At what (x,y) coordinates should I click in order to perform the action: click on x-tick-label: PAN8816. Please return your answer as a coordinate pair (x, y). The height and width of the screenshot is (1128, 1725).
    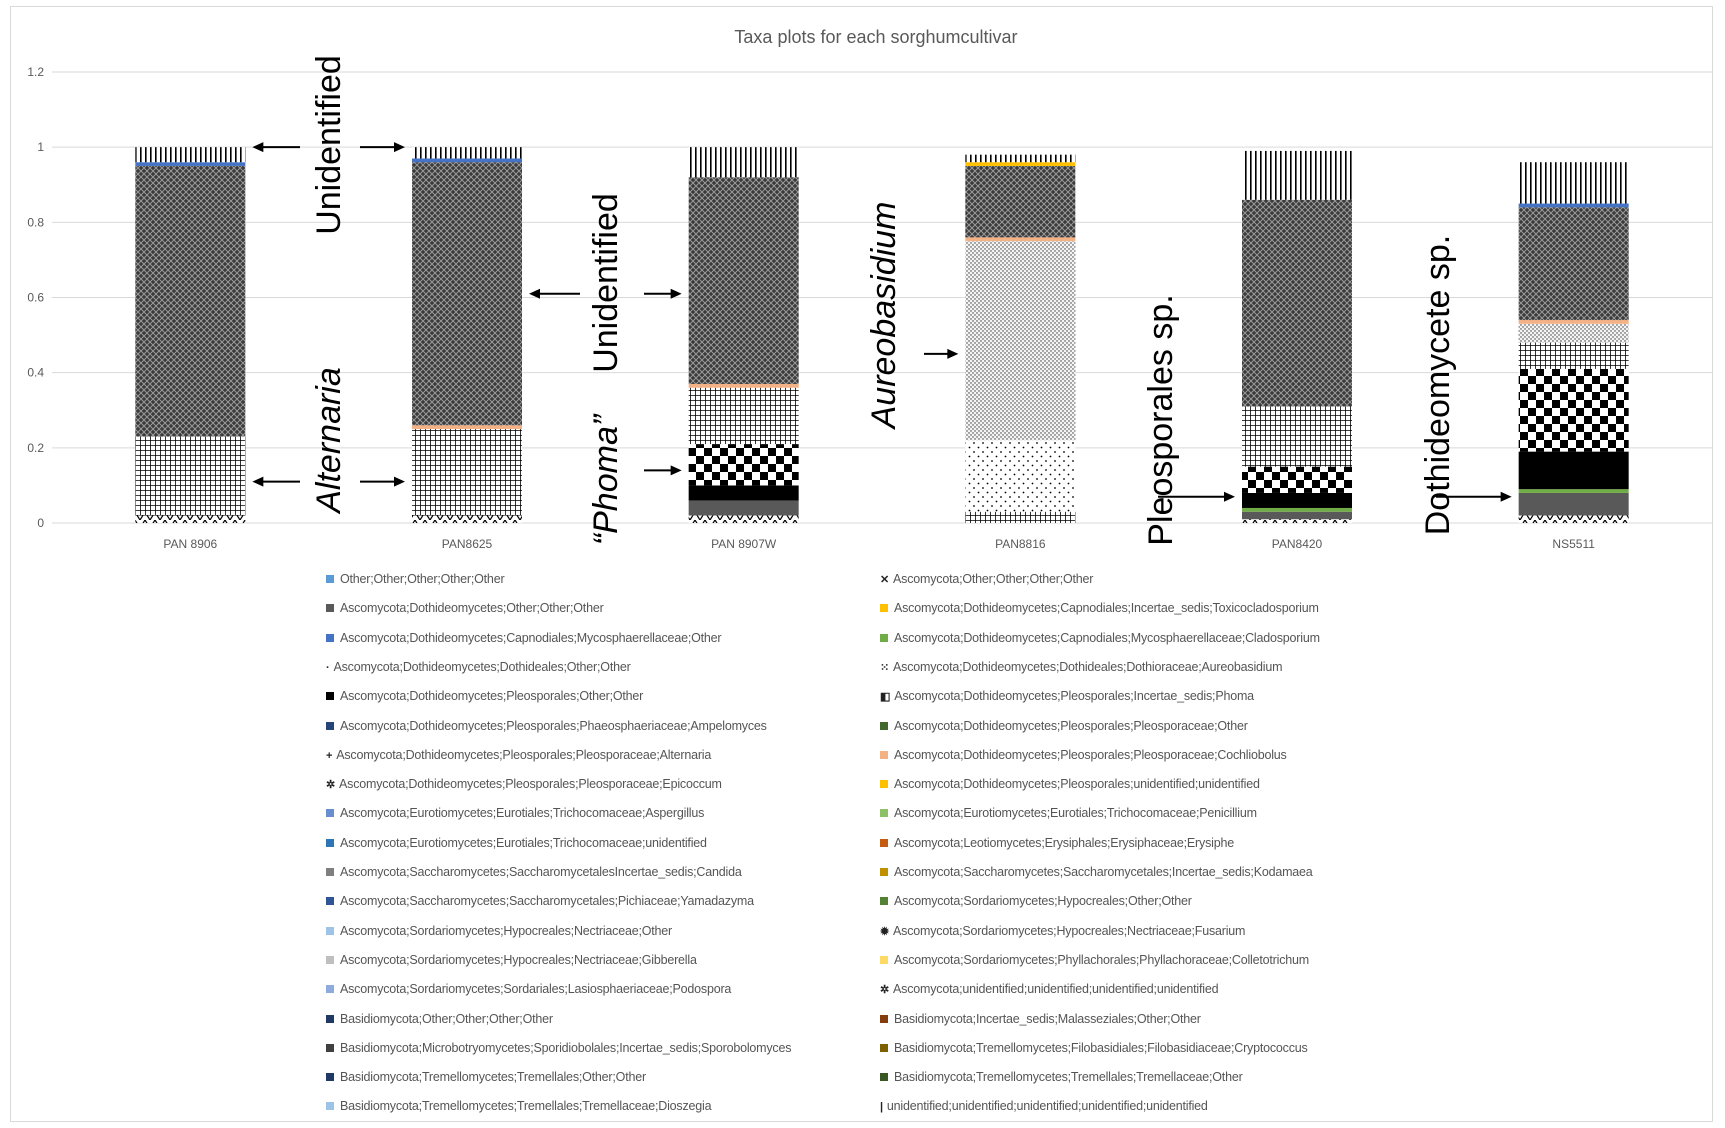
    Looking at the image, I should click on (1020, 544).